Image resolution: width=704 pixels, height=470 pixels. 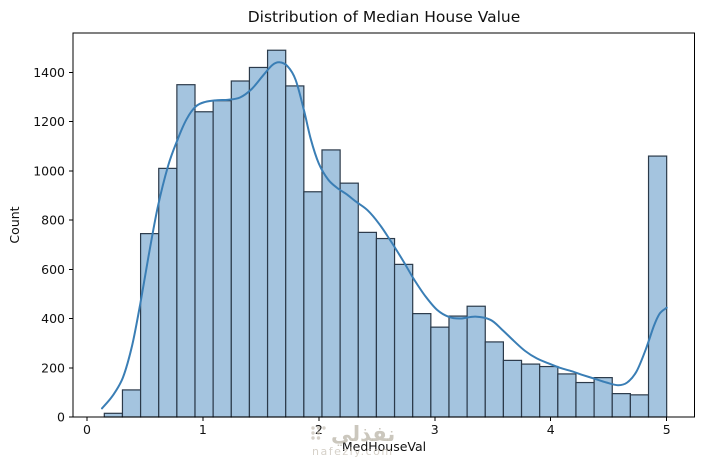 I want to click on chart-title: Distribution of Median House Value, so click(x=384, y=17).